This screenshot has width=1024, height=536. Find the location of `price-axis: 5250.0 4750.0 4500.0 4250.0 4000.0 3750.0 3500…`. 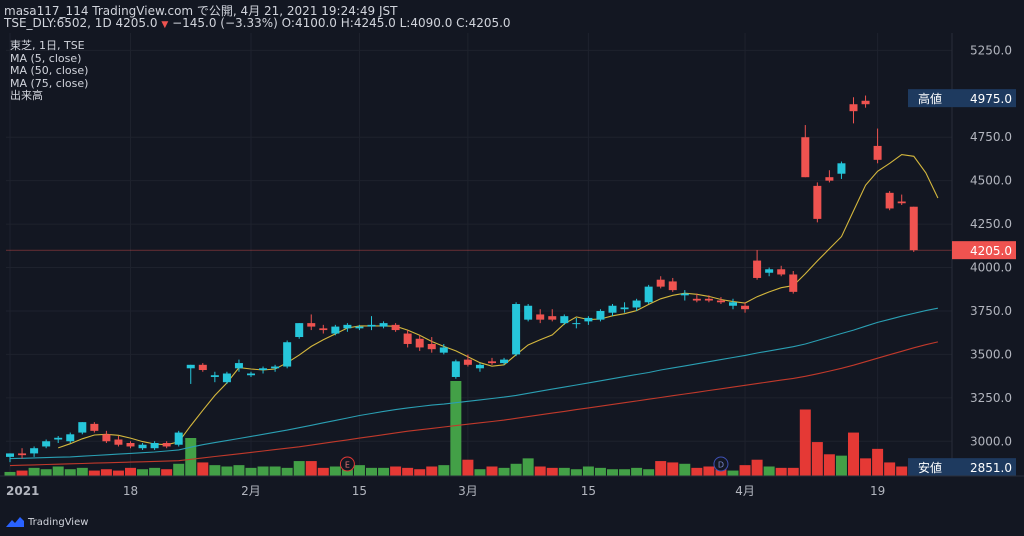

price-axis: 5250.0 4750.0 4500.0 4250.0 4000.0 3750.0 3500… is located at coordinates (991, 245).